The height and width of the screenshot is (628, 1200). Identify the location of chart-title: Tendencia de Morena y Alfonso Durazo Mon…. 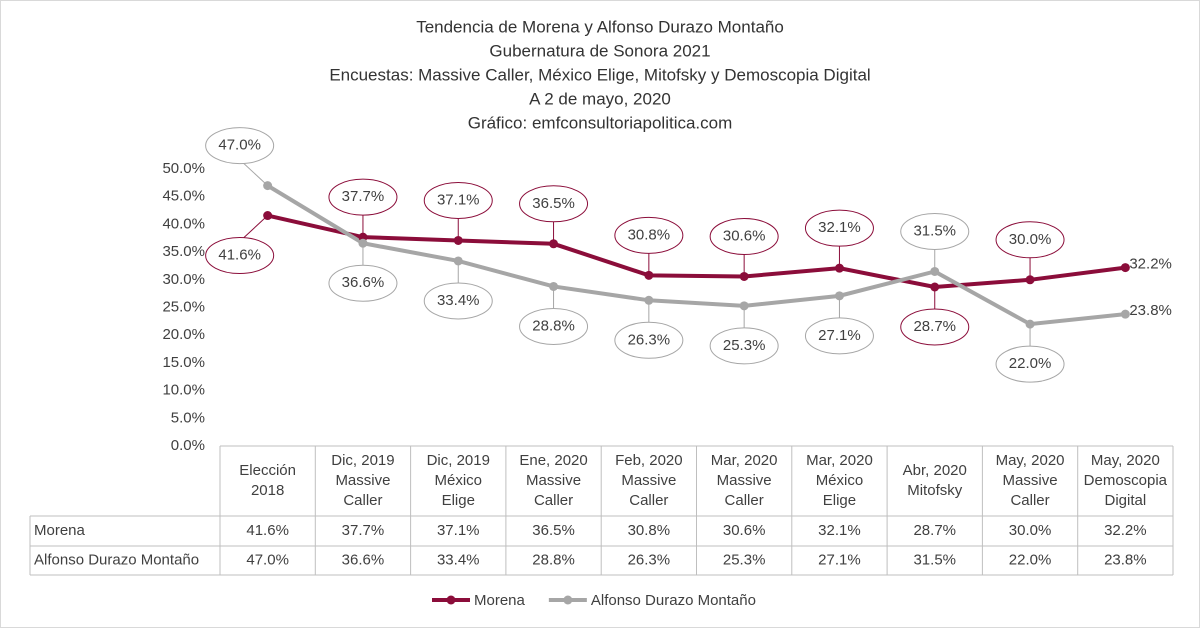
(600, 26).